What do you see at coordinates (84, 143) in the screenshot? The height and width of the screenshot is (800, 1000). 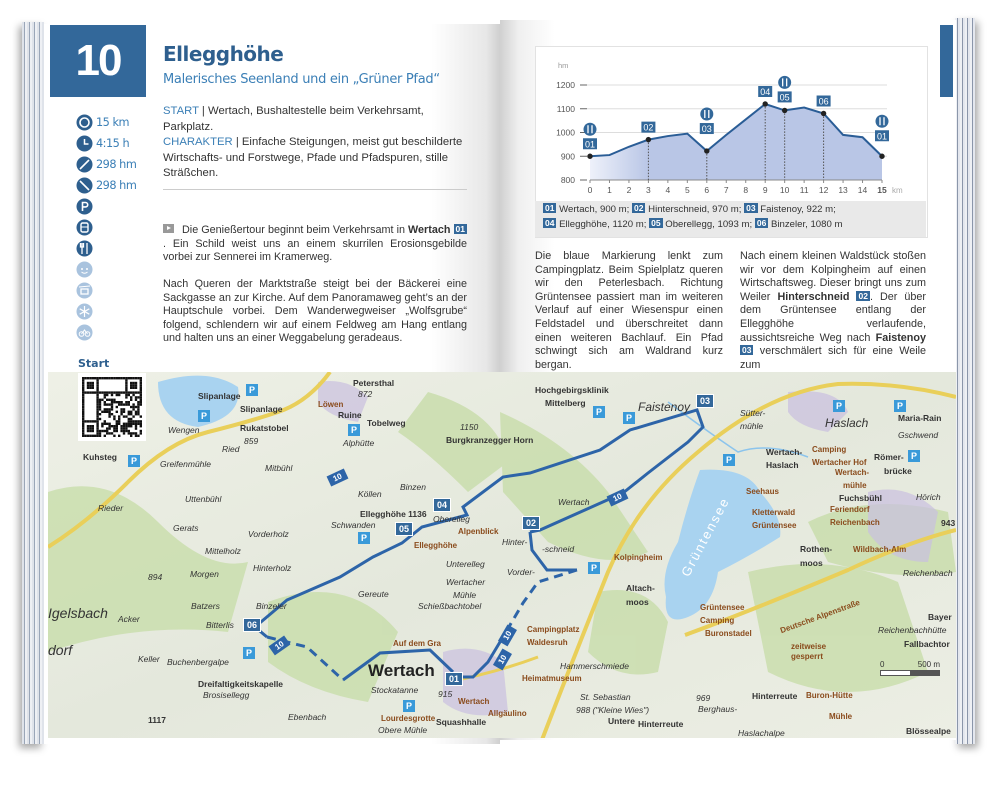 I see `duration-clock-icon` at bounding box center [84, 143].